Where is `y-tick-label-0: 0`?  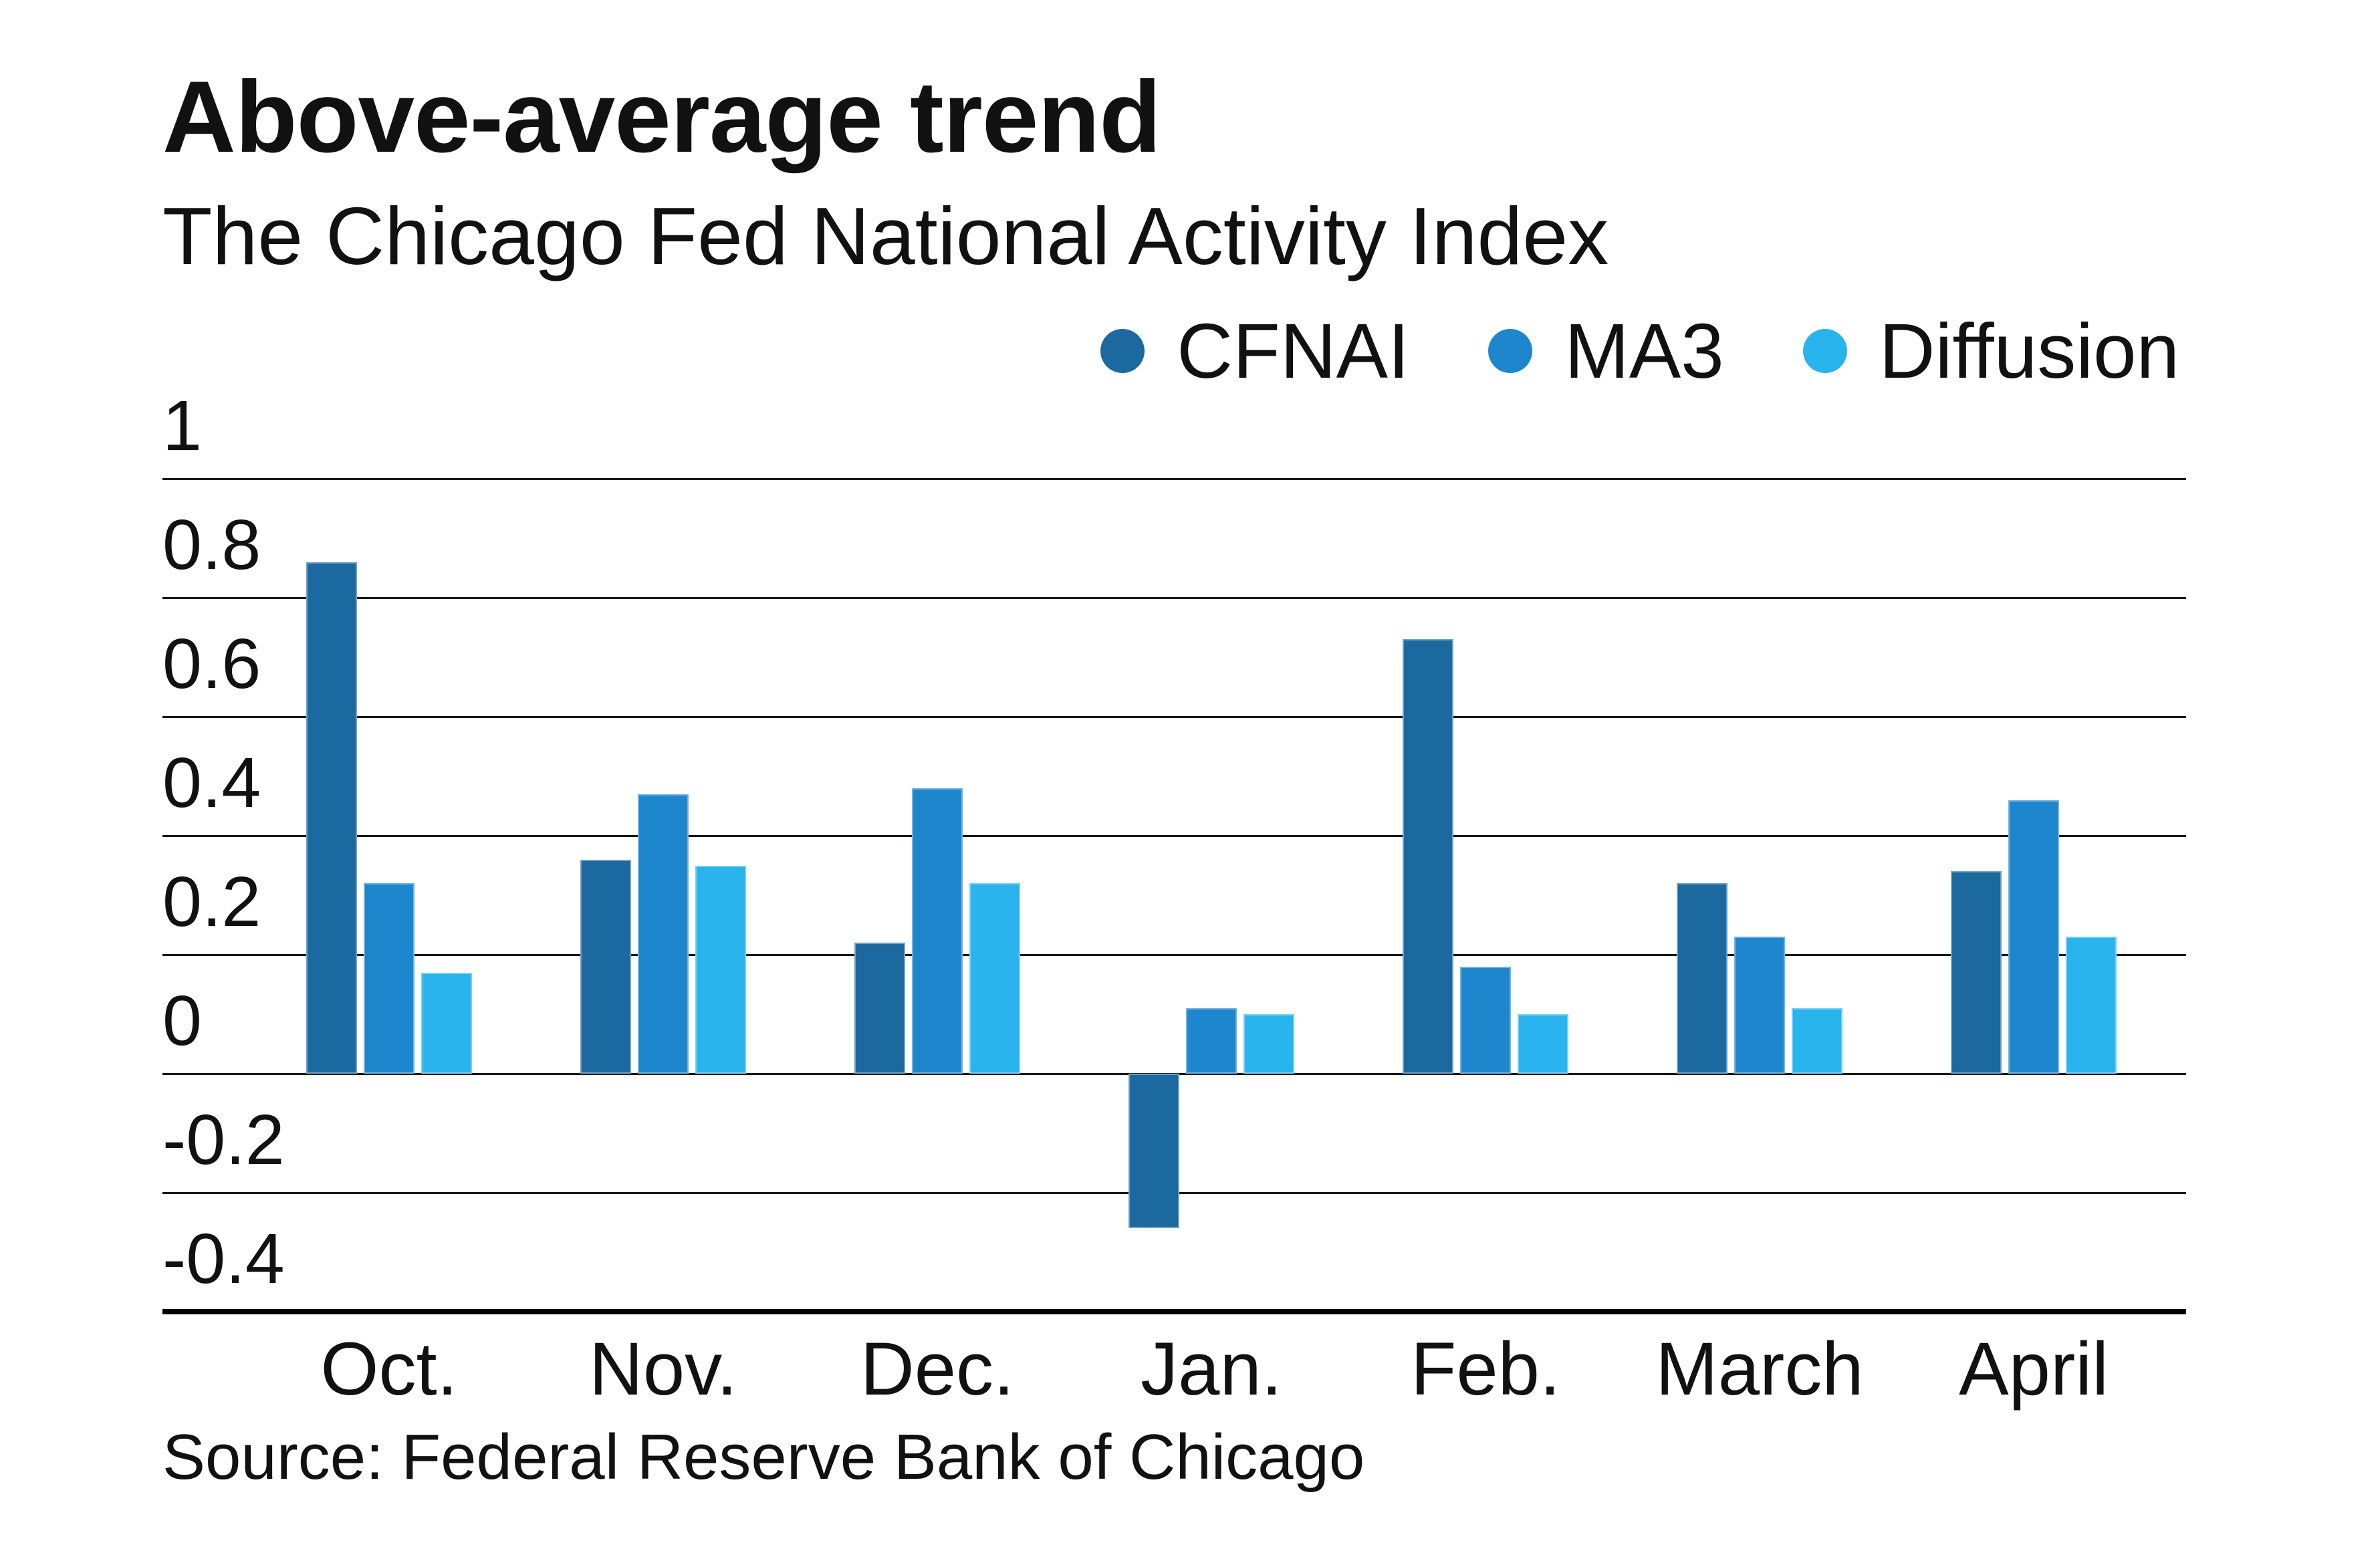
y-tick-label-0: 0 is located at coordinates (182, 1021).